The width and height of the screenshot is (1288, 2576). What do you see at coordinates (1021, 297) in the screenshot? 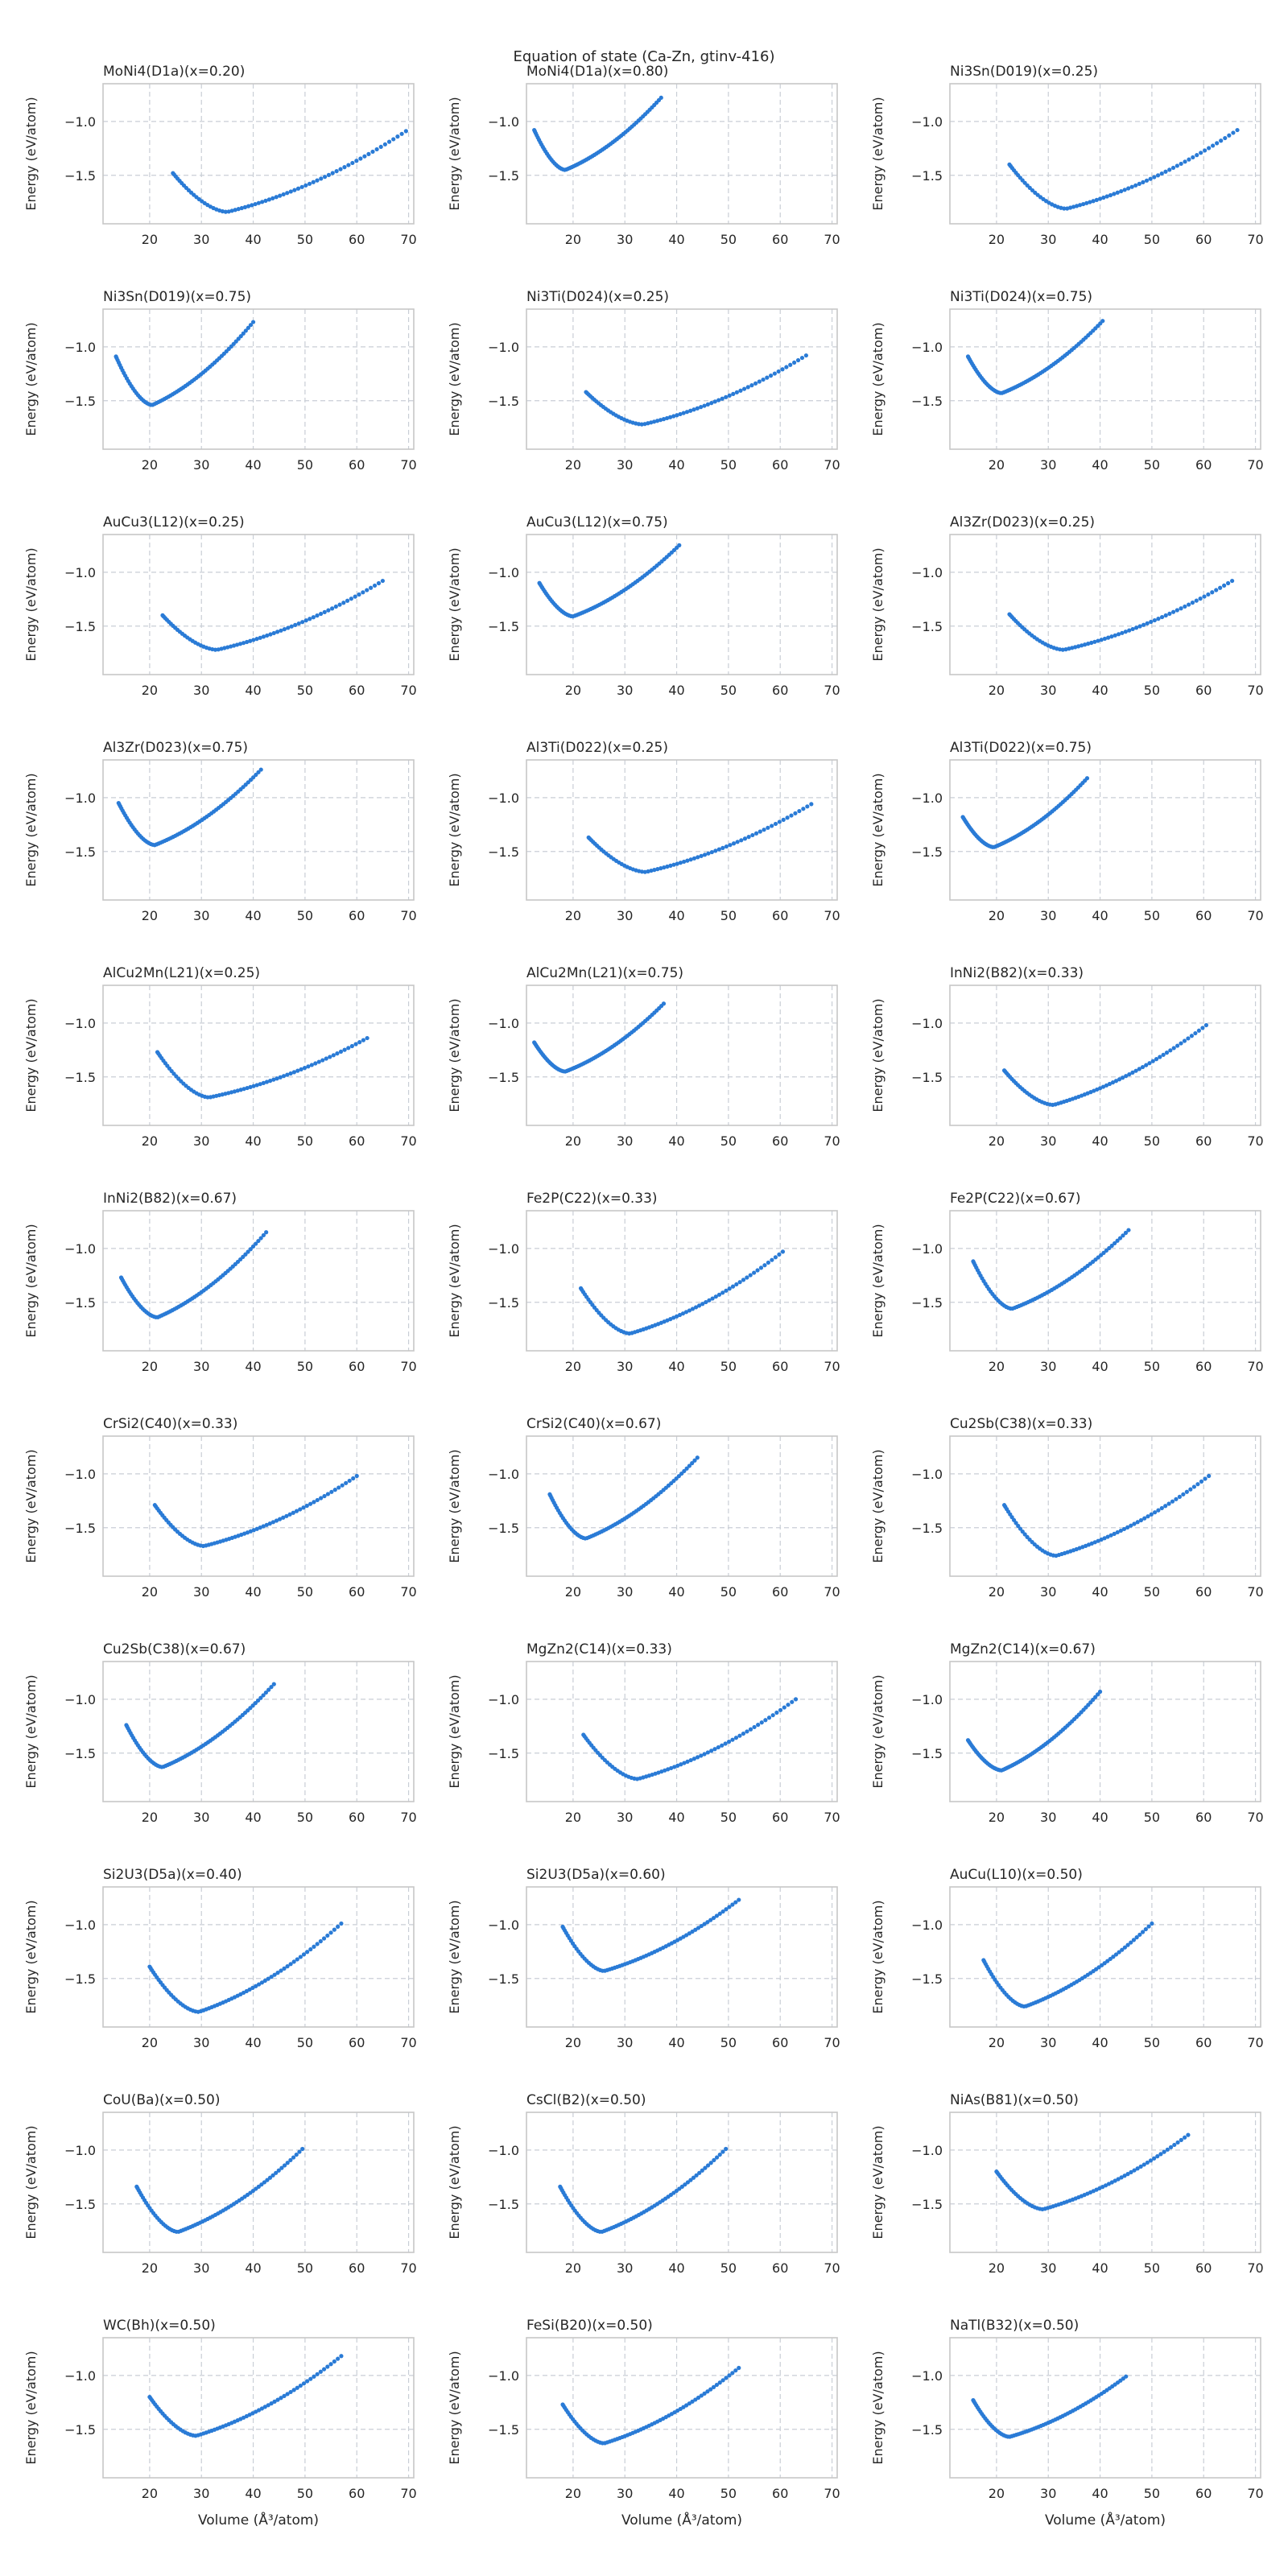
I see `subplot-title: Ni3Ti(D024)(x=0.75)` at bounding box center [1021, 297].